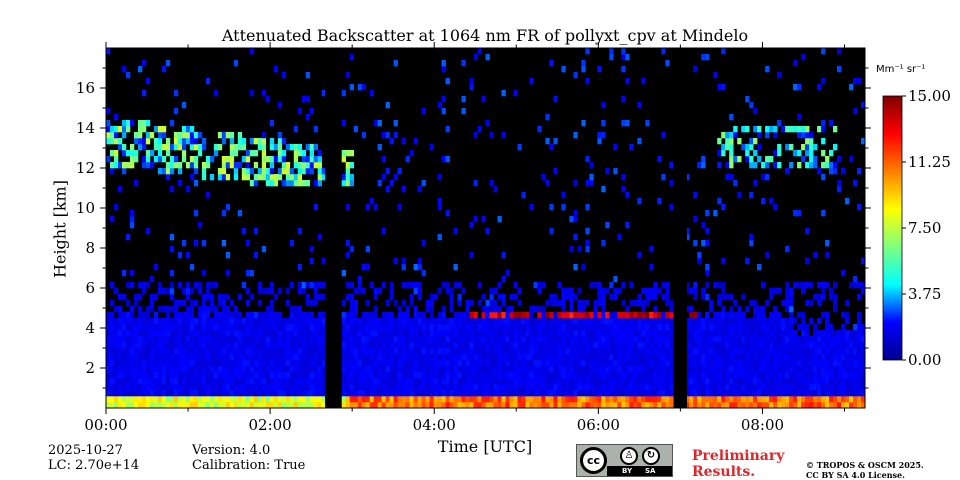  I want to click on data-gap, so click(332, 228).